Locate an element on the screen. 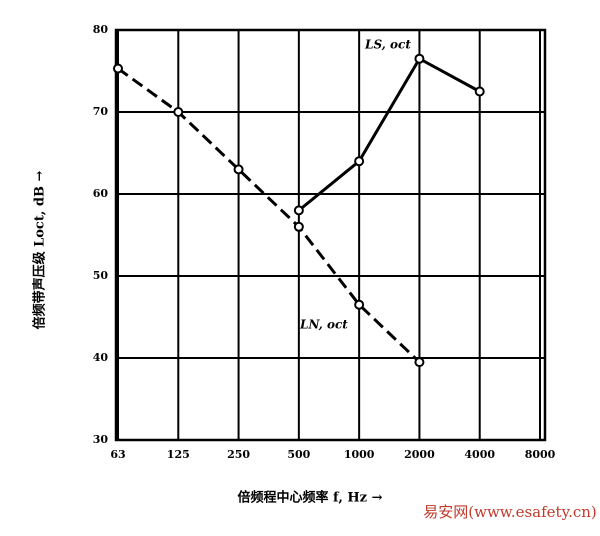  x-axis-label: 倍频程中心频率 f, Hz → is located at coordinates (310, 498).